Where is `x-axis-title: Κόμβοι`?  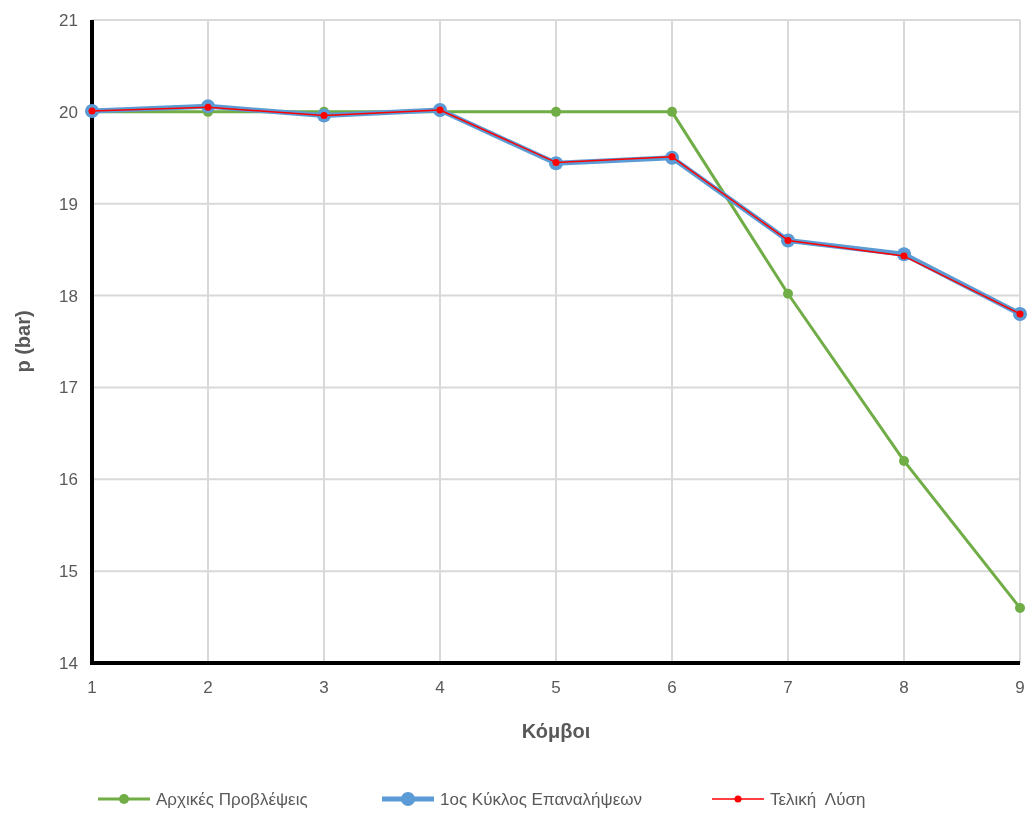
x-axis-title: Κόμβοι is located at coordinates (556, 731).